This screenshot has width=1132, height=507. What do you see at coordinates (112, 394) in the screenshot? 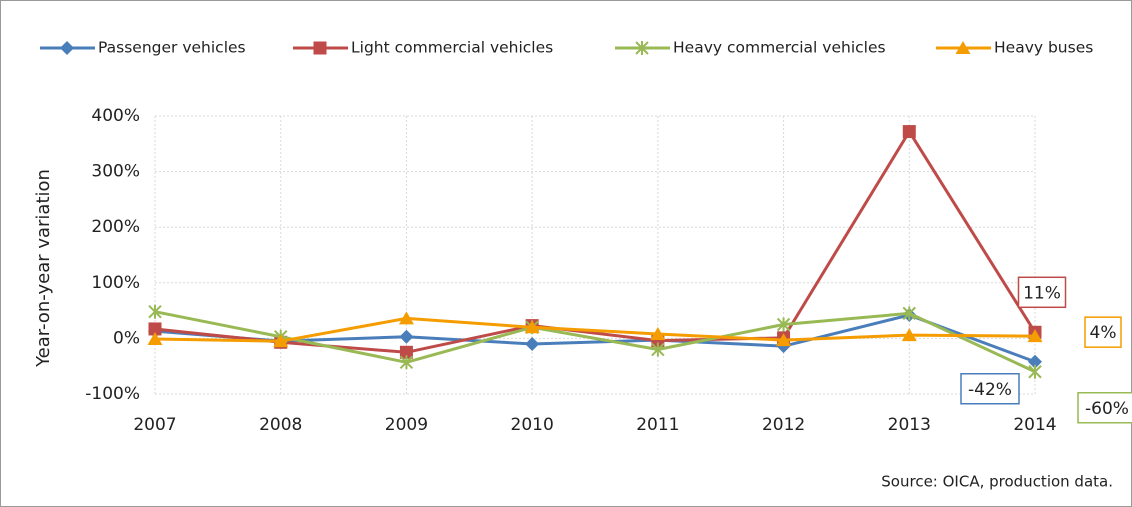
I see `y-tick-label: -100%` at bounding box center [112, 394].